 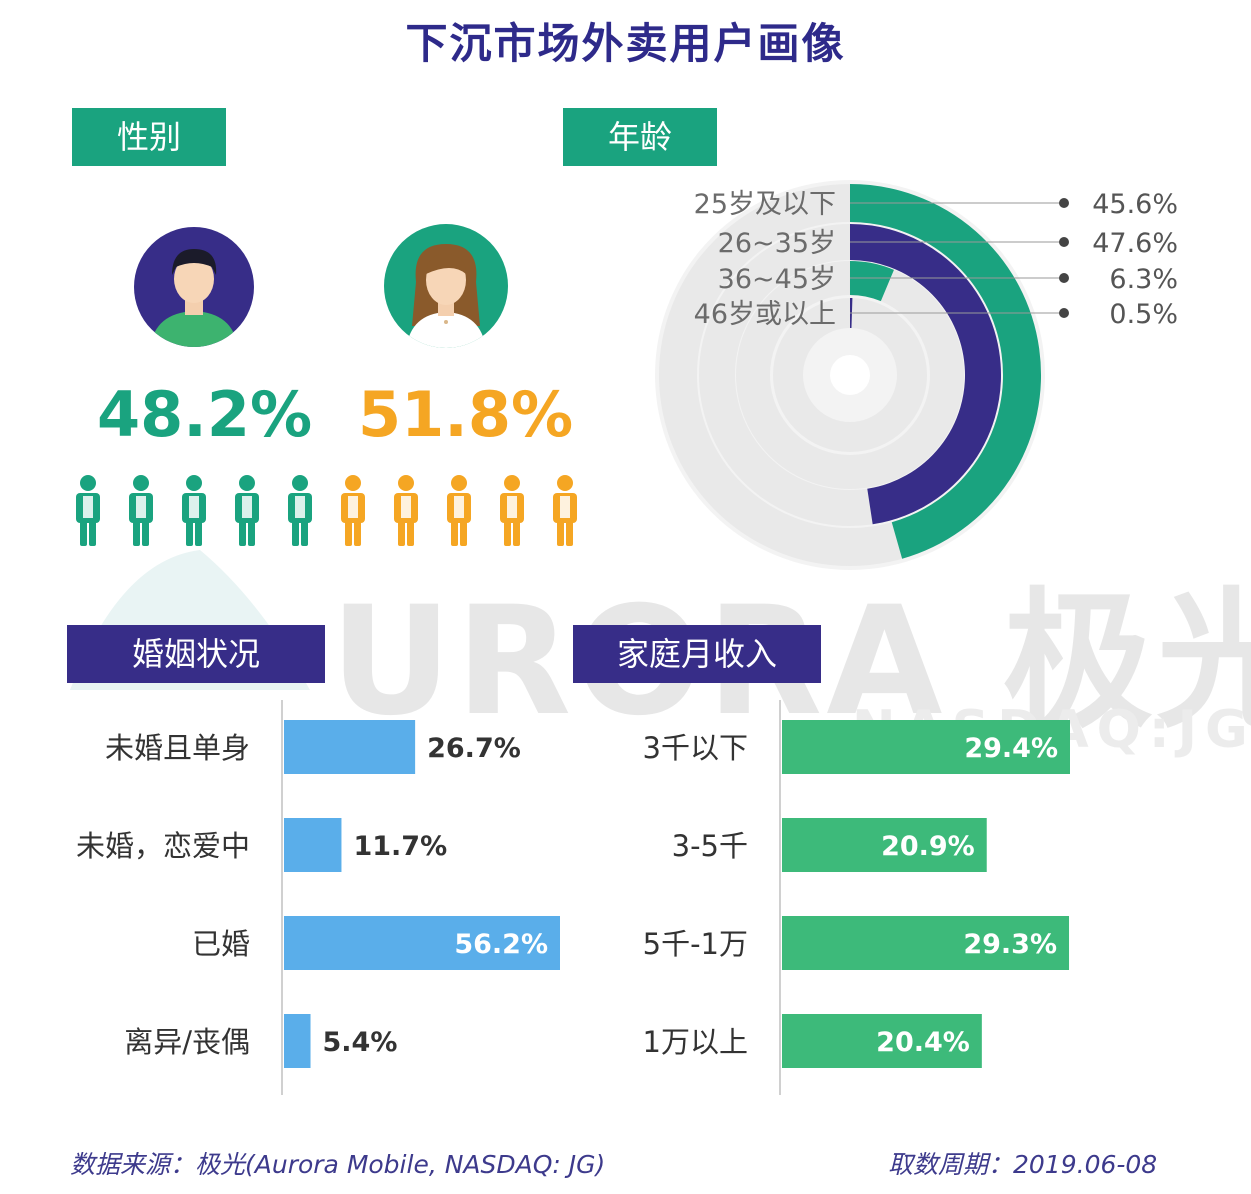 I want to click on marital-category-label: 已婚, so click(x=221, y=944).